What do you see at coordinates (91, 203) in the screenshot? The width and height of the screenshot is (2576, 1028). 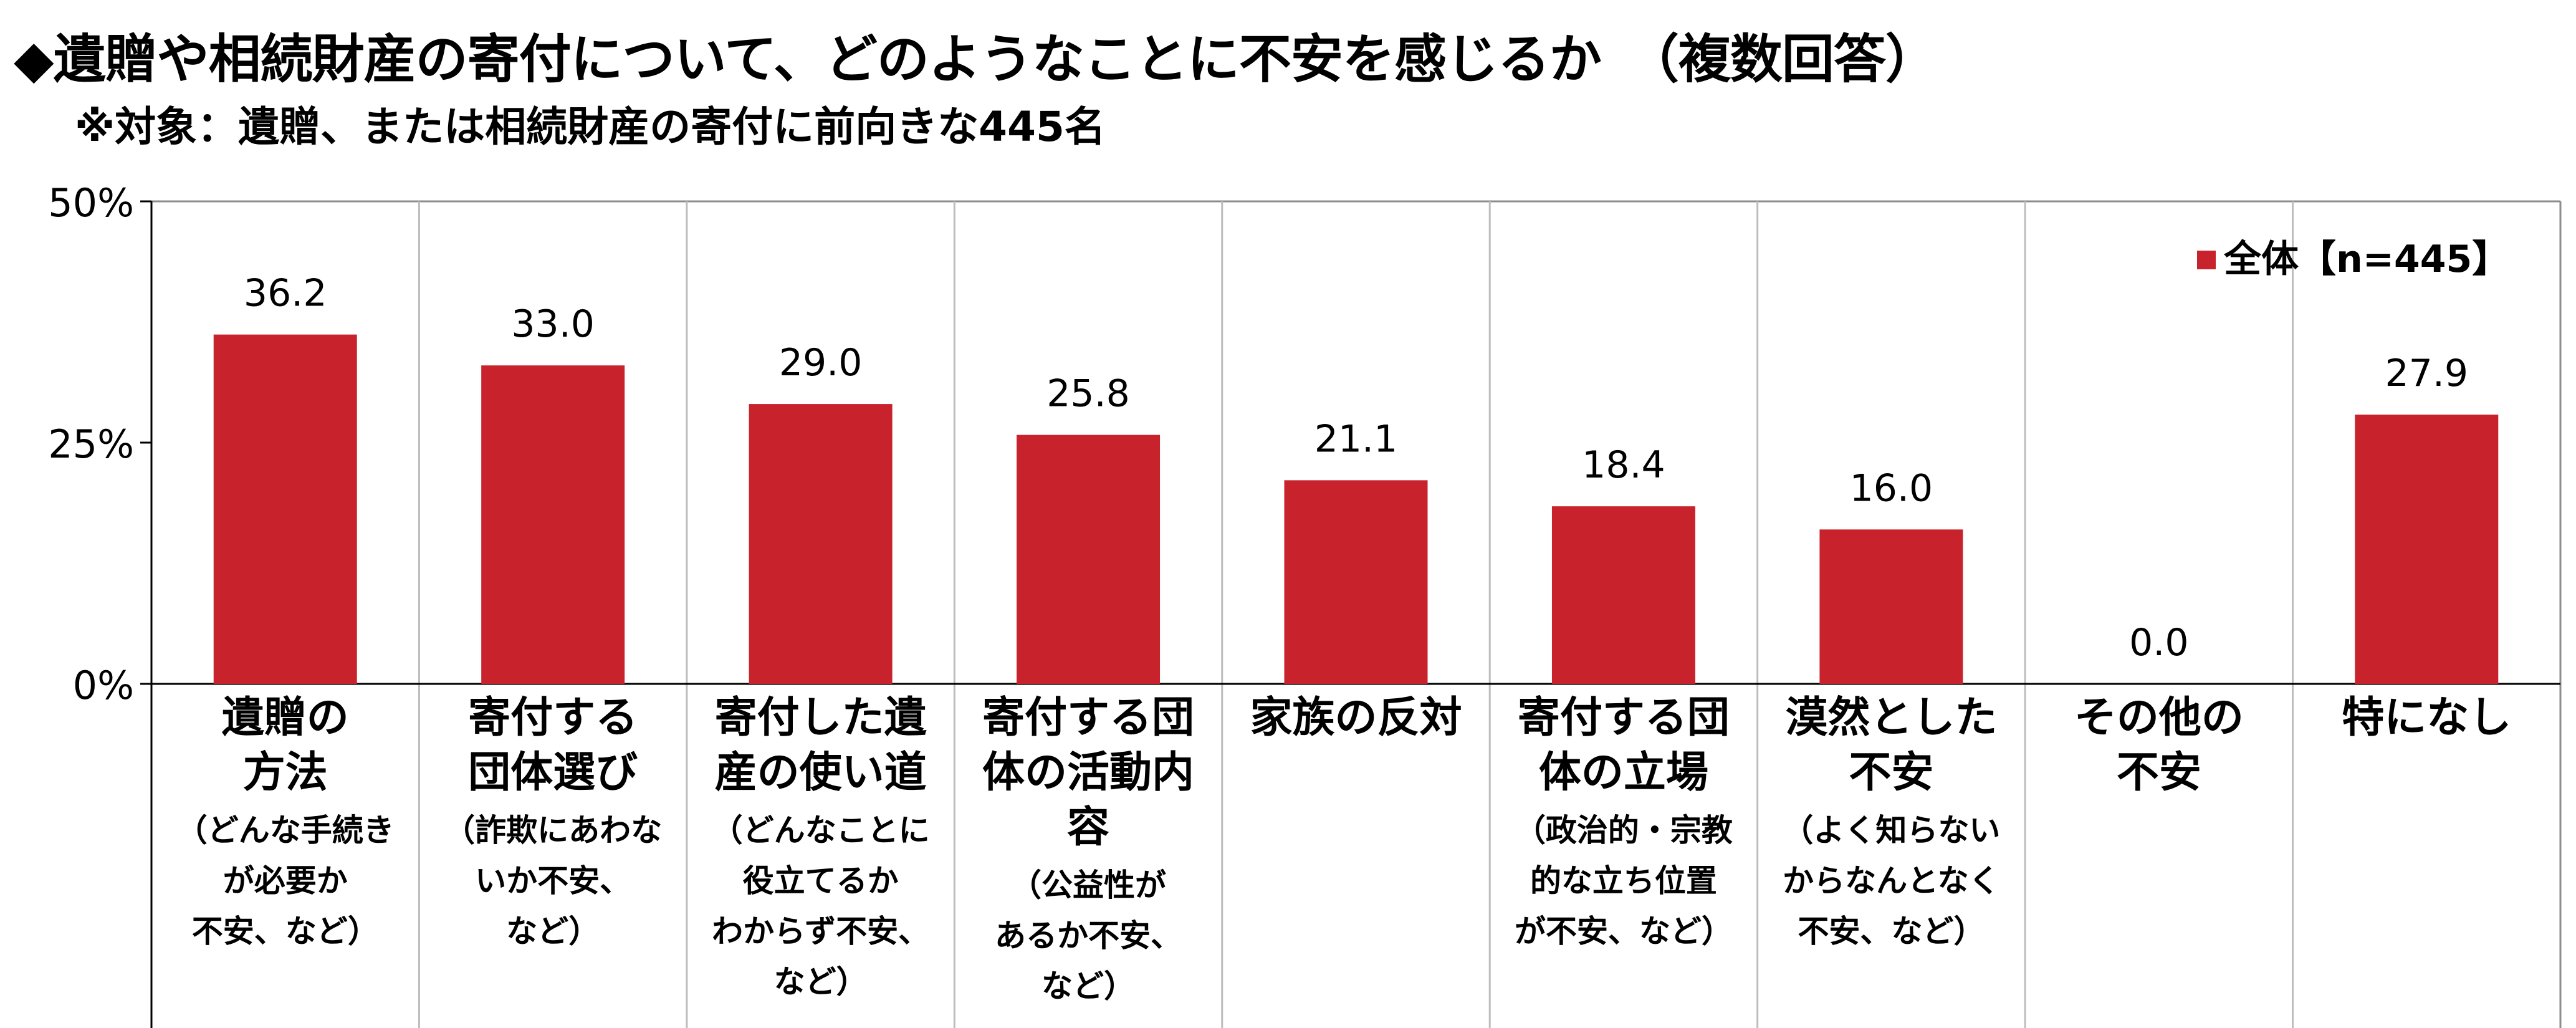 I see `y-tick-label: 50%` at bounding box center [91, 203].